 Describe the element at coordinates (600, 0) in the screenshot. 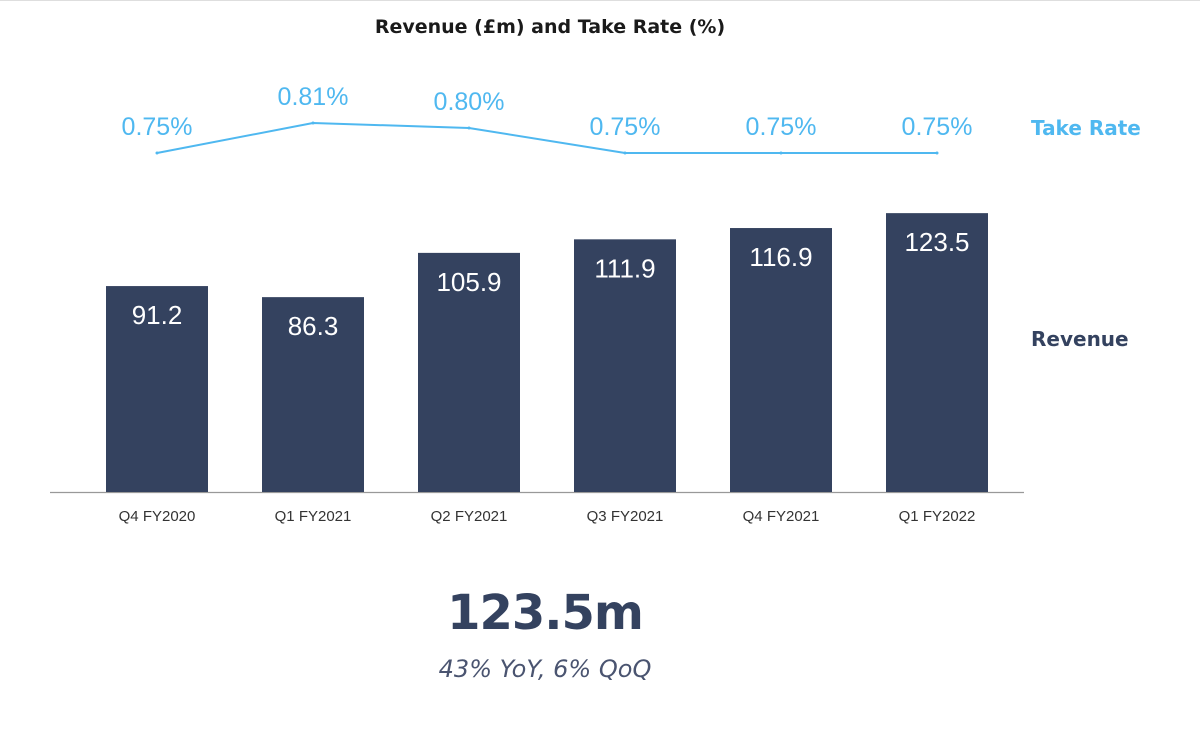

I see `top-divider` at that location.